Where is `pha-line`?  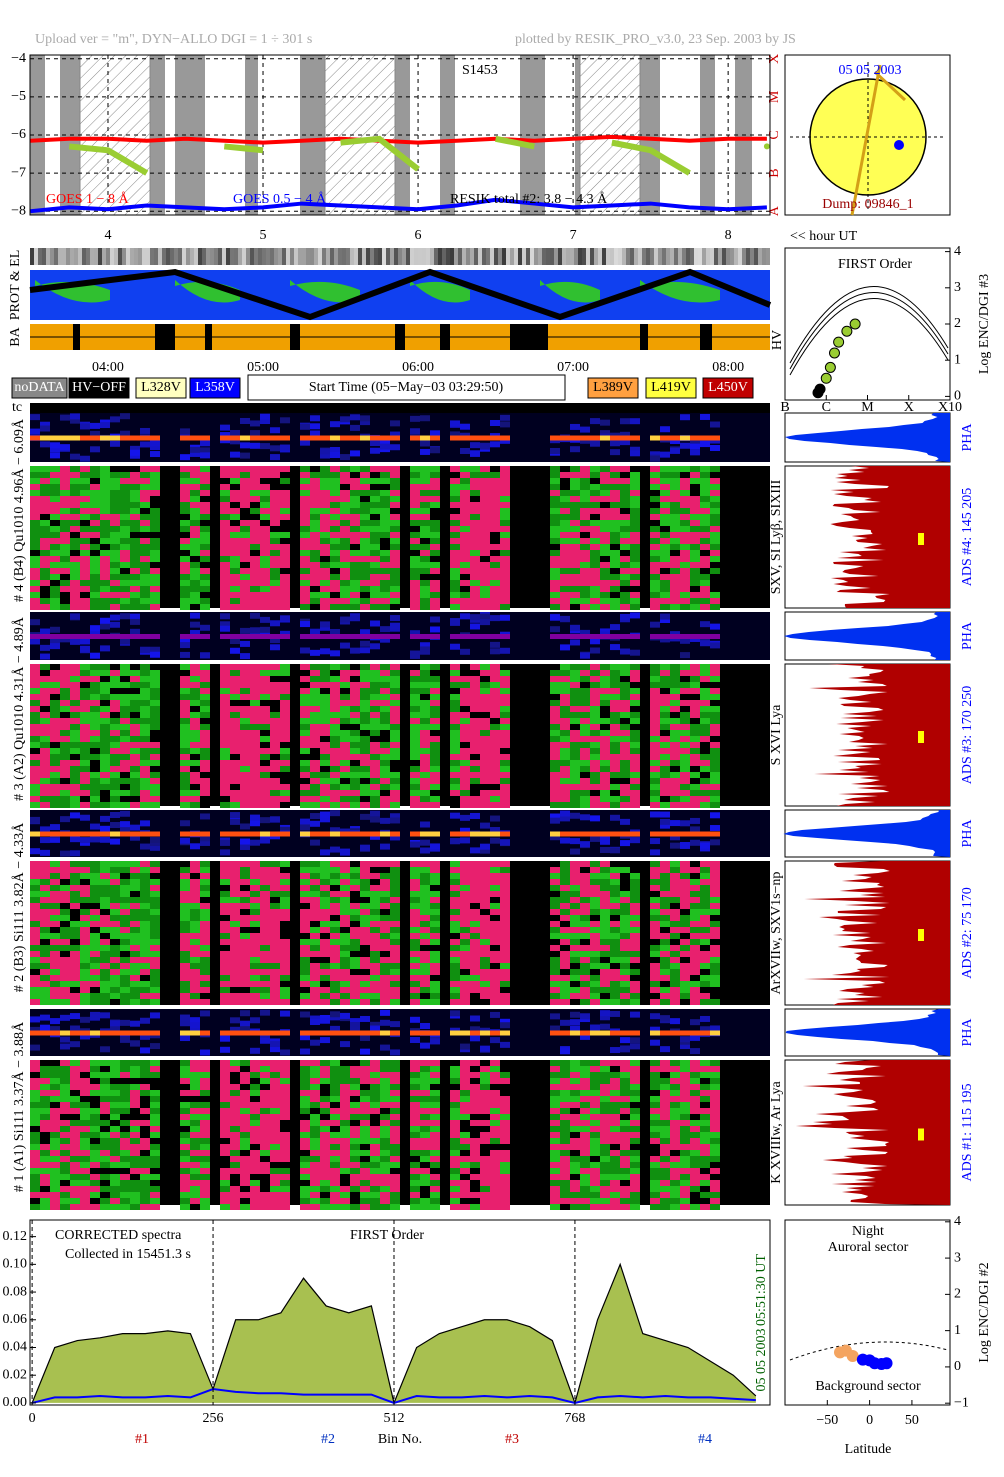 pha-line is located at coordinates (655, 636).